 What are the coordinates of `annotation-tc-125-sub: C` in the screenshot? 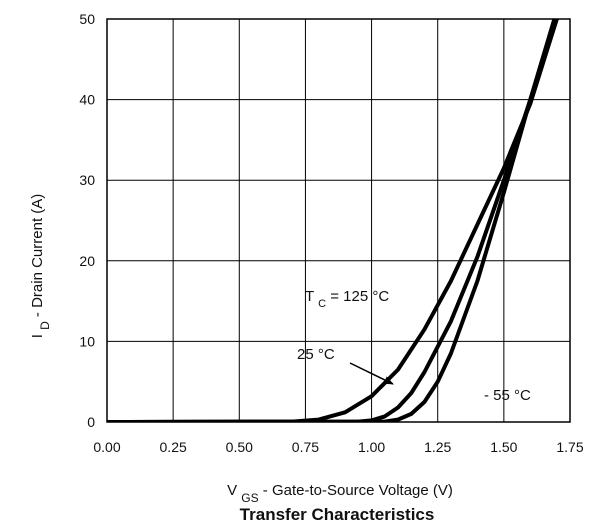 It's located at (322, 304).